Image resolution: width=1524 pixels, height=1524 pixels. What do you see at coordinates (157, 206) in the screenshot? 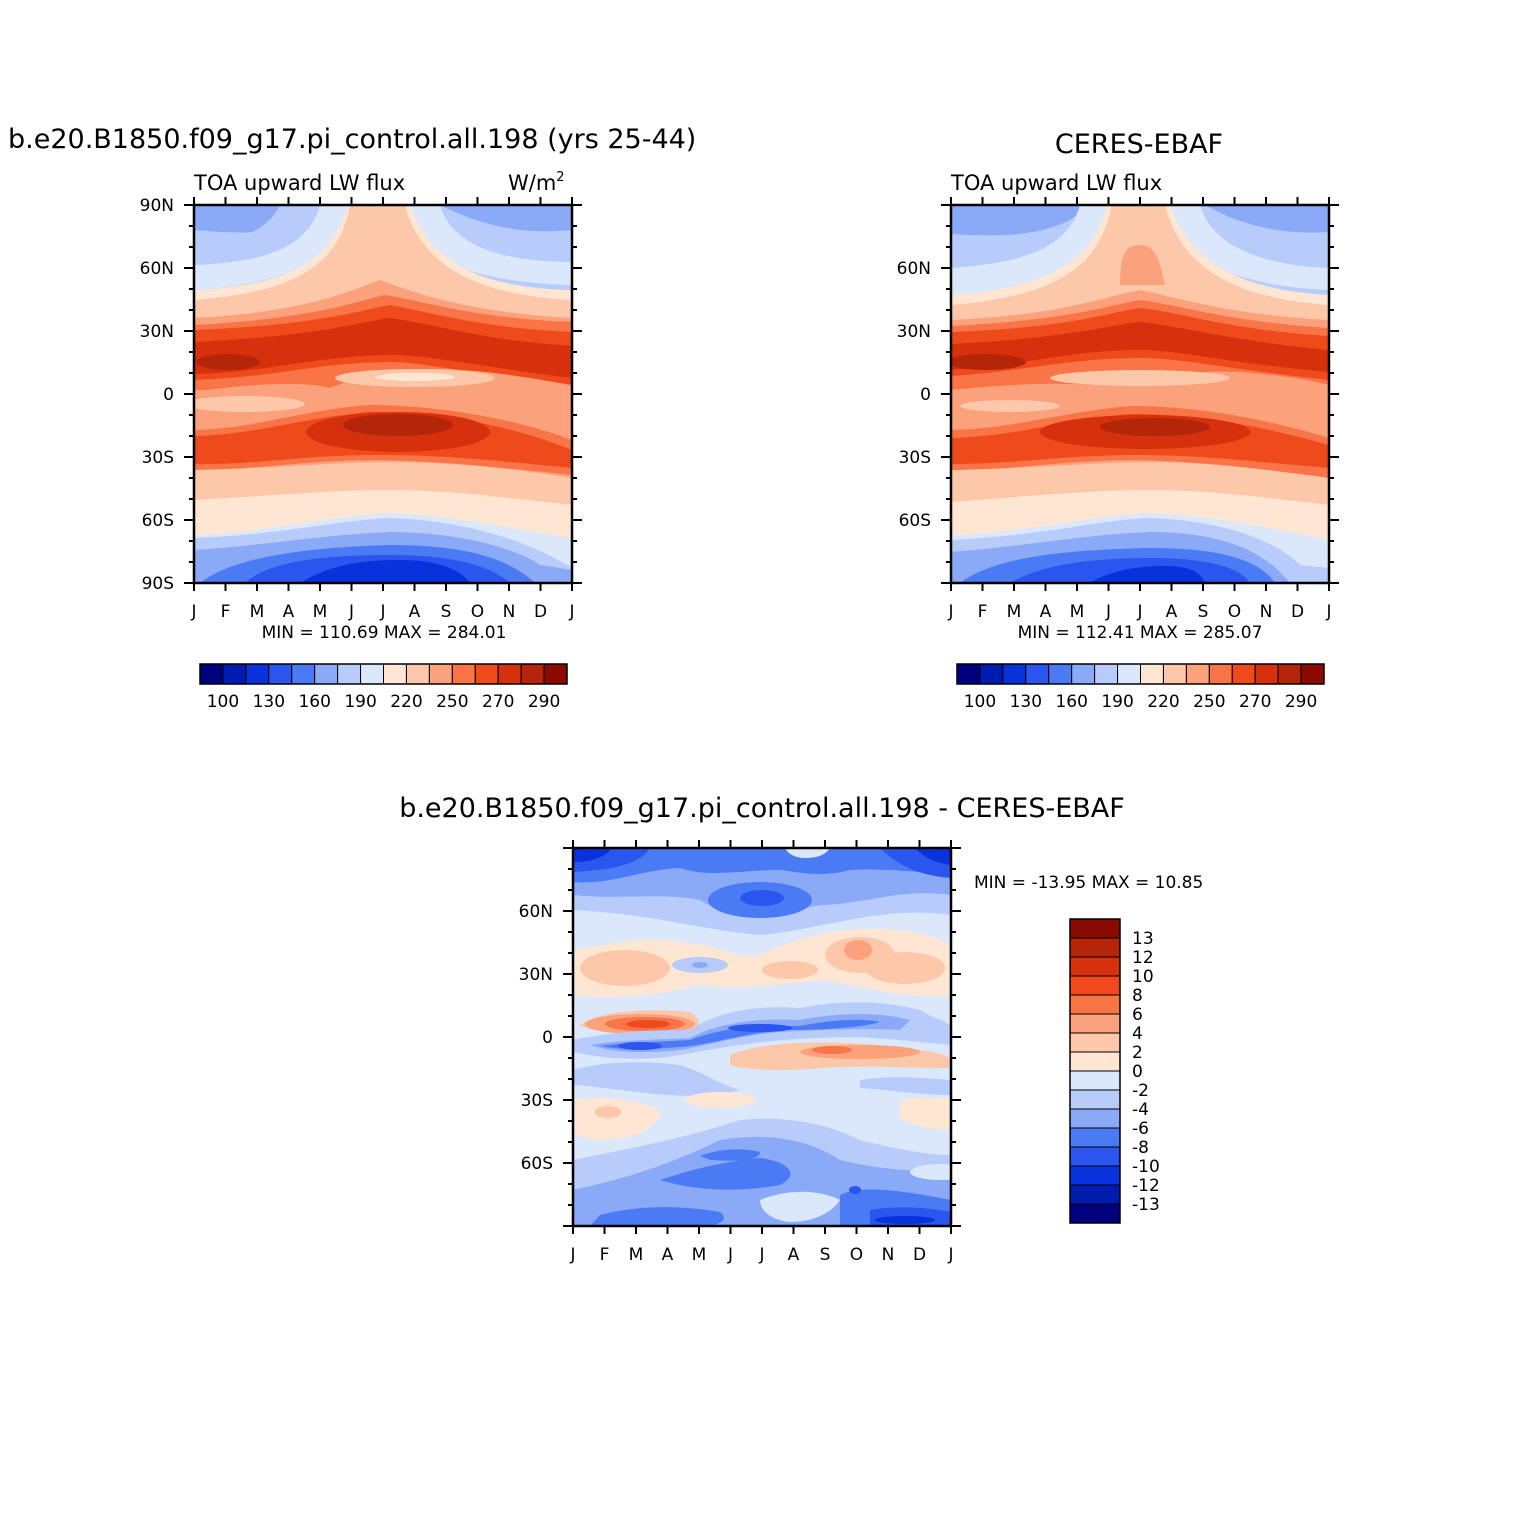
I see `y-tick-label: 90N` at bounding box center [157, 206].